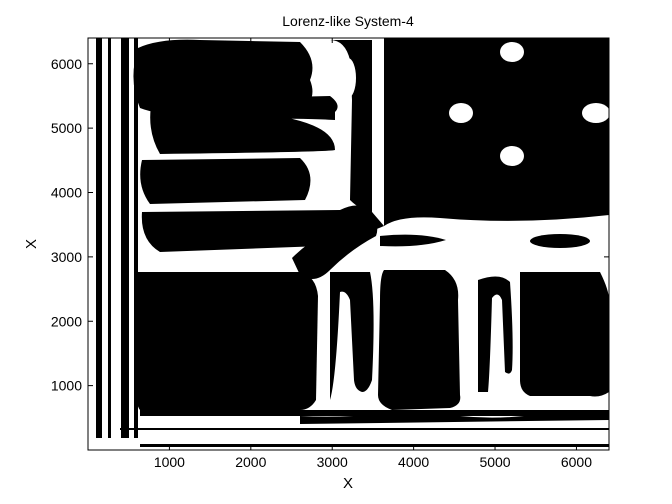 The height and width of the screenshot is (504, 672). I want to click on y-tick-label: 1000, so click(66, 386).